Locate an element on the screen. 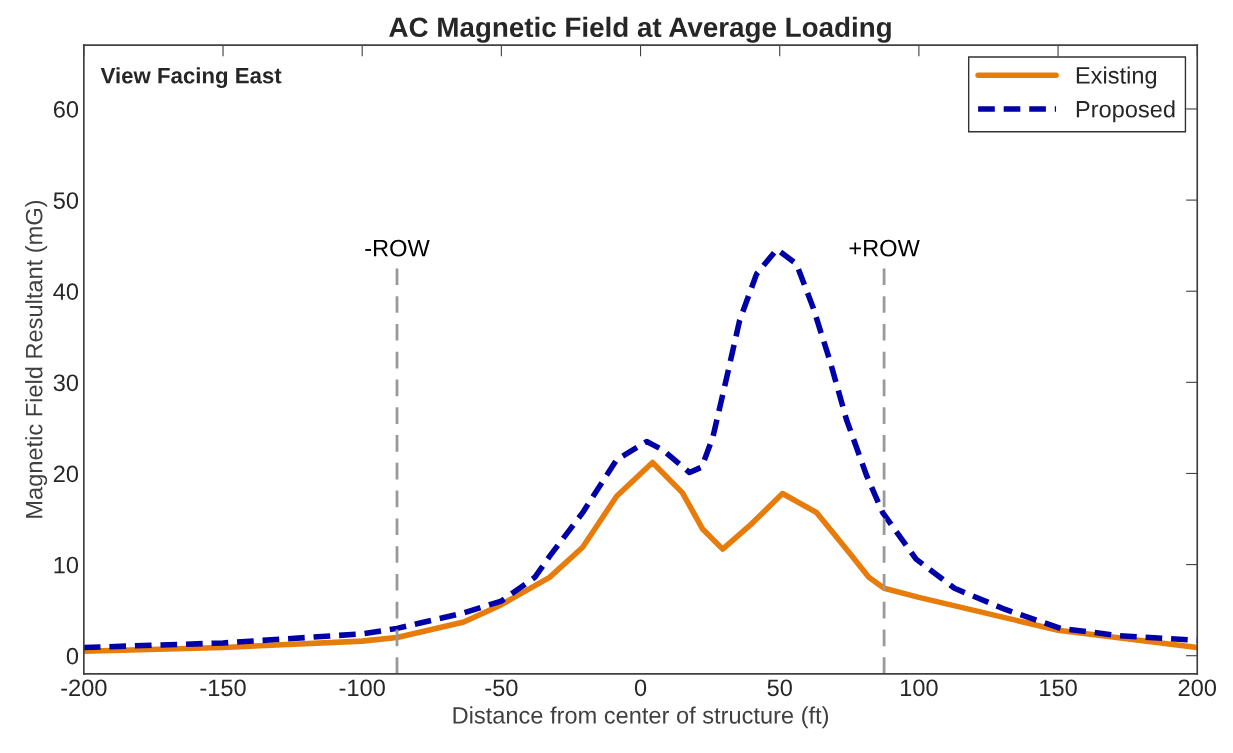  x-tick-label: 150 is located at coordinates (1058, 688).